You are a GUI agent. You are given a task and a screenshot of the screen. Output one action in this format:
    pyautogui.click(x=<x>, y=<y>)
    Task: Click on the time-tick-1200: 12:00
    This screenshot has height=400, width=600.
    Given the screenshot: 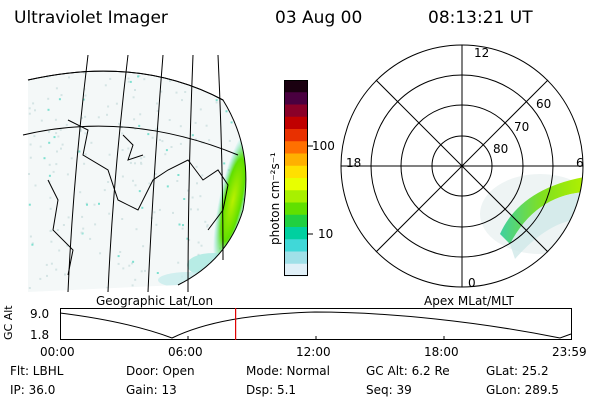 What is the action you would take?
    pyautogui.click(x=313, y=352)
    